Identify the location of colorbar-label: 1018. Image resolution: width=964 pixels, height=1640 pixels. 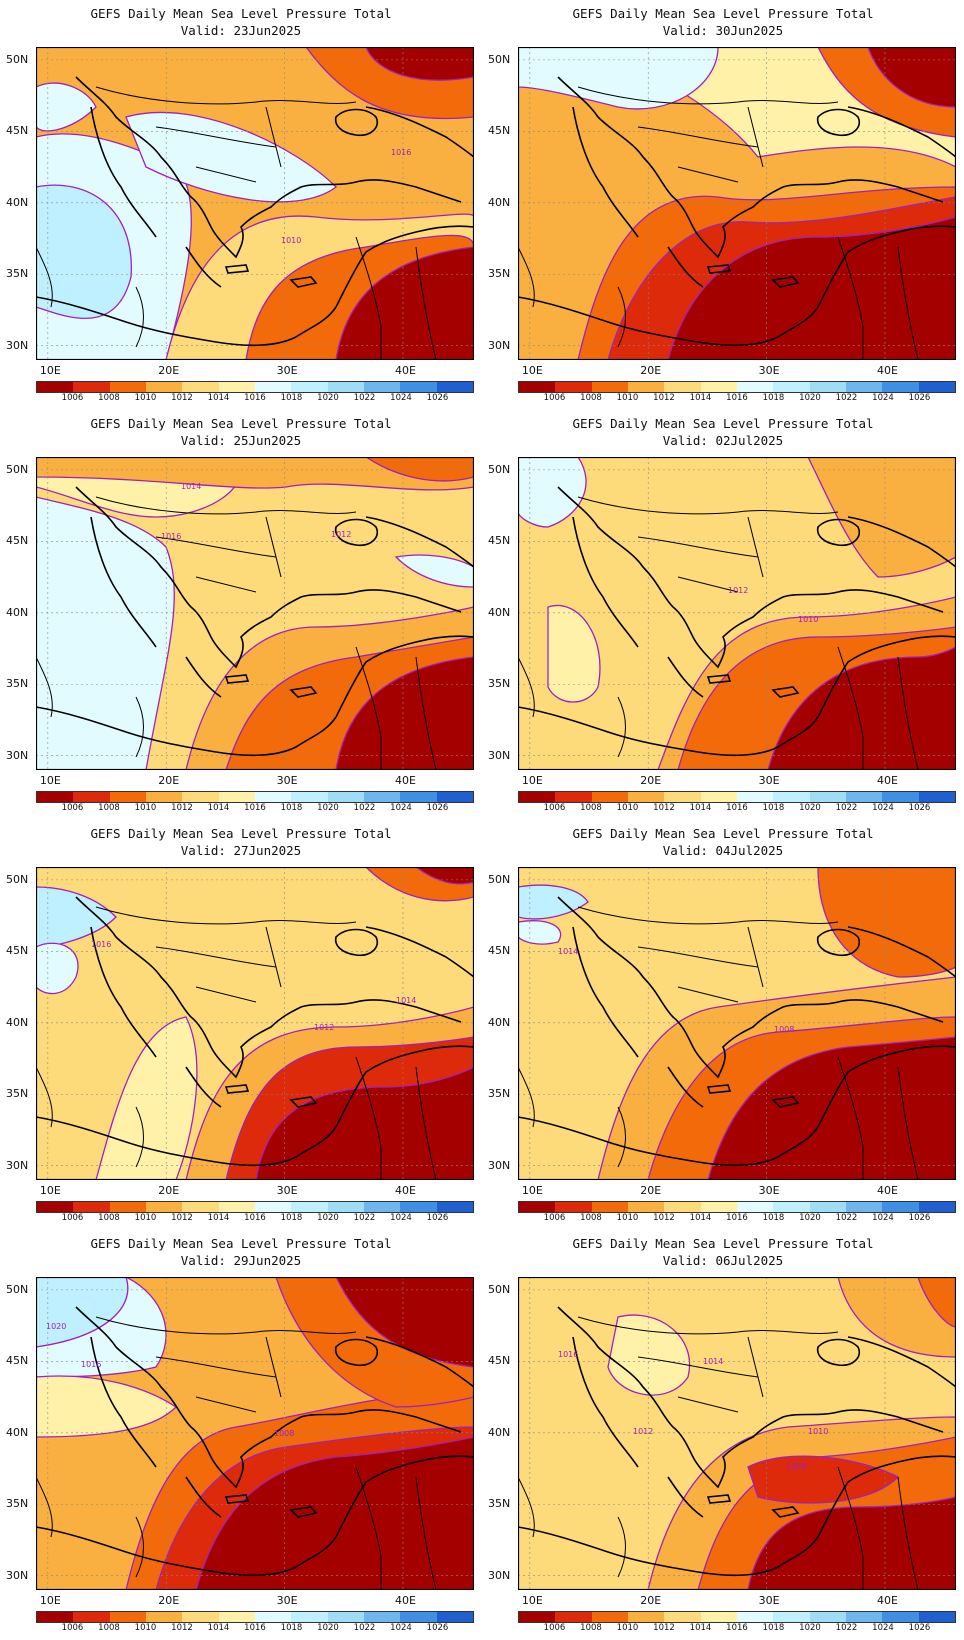
(773, 1218).